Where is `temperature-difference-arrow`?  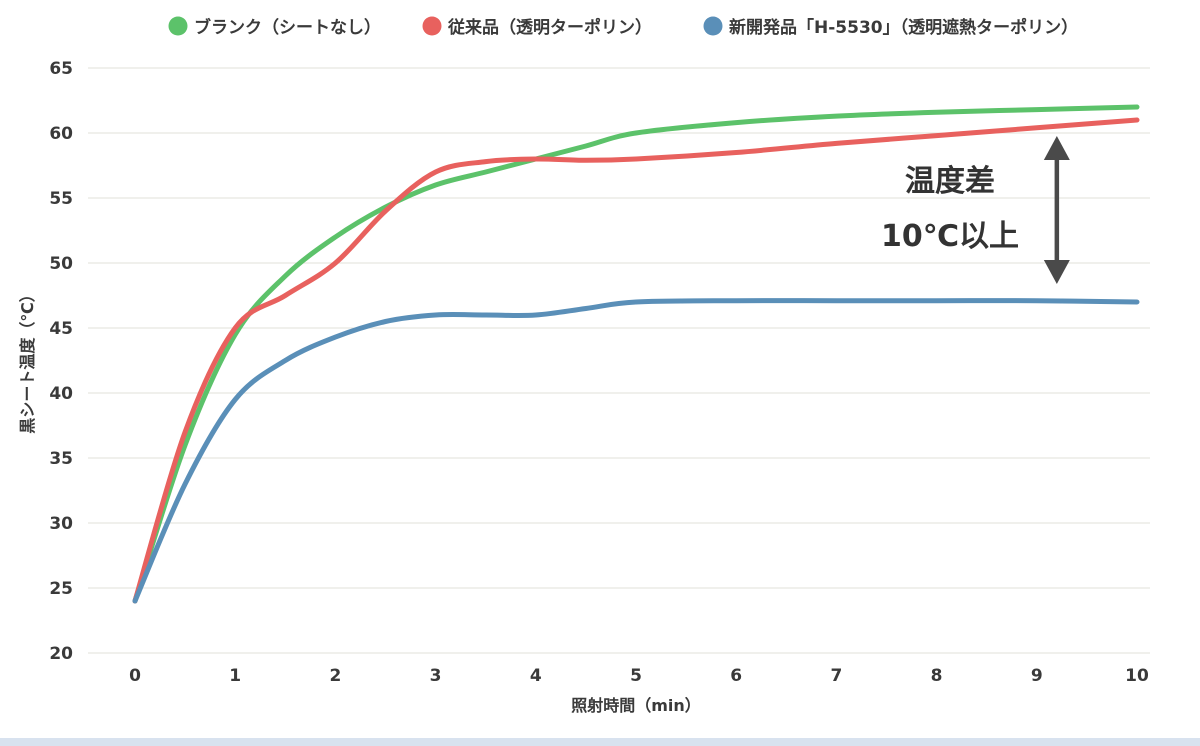
temperature-difference-arrow is located at coordinates (1056, 210).